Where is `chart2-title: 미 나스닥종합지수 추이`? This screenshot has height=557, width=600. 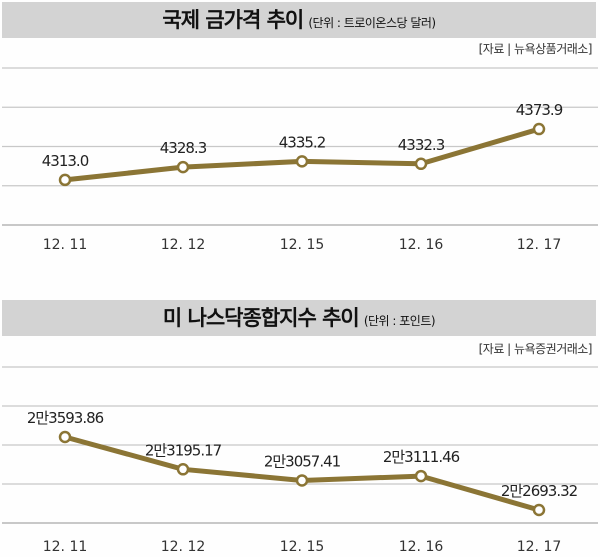 chart2-title: 미 나스닥종합지수 추이 is located at coordinates (261, 318).